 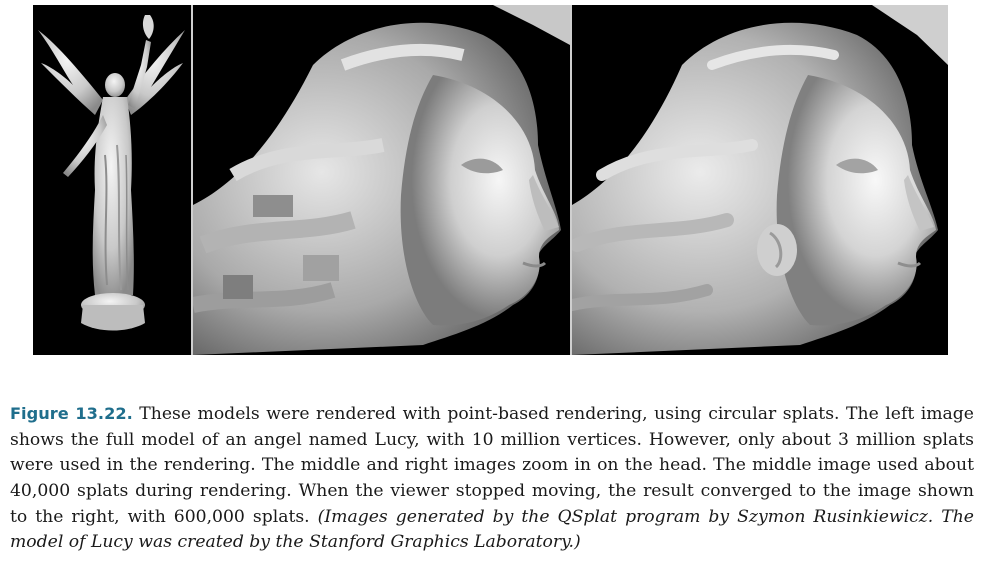 I want to click on figure-label: Figure 13.22., so click(x=71, y=414).